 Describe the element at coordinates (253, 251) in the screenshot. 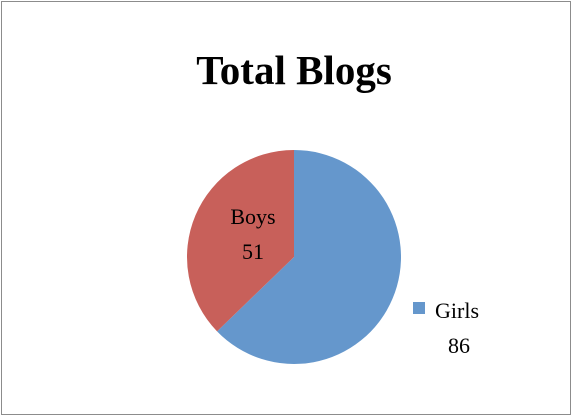

I see `data-label-boys-value: 51` at that location.